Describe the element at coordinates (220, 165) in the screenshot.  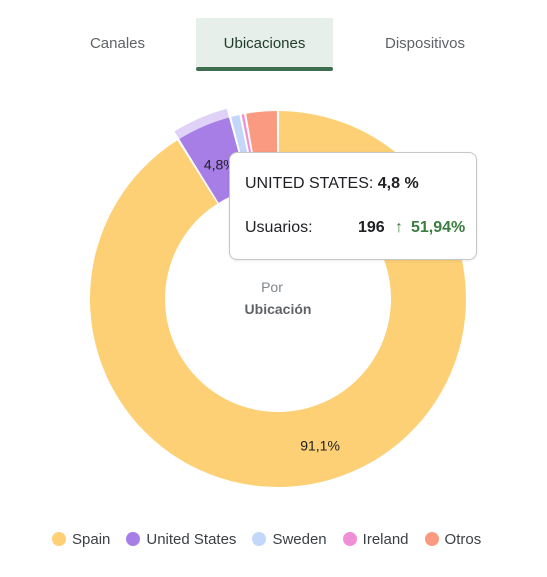
I see `slice-data-label: 4,8%` at that location.